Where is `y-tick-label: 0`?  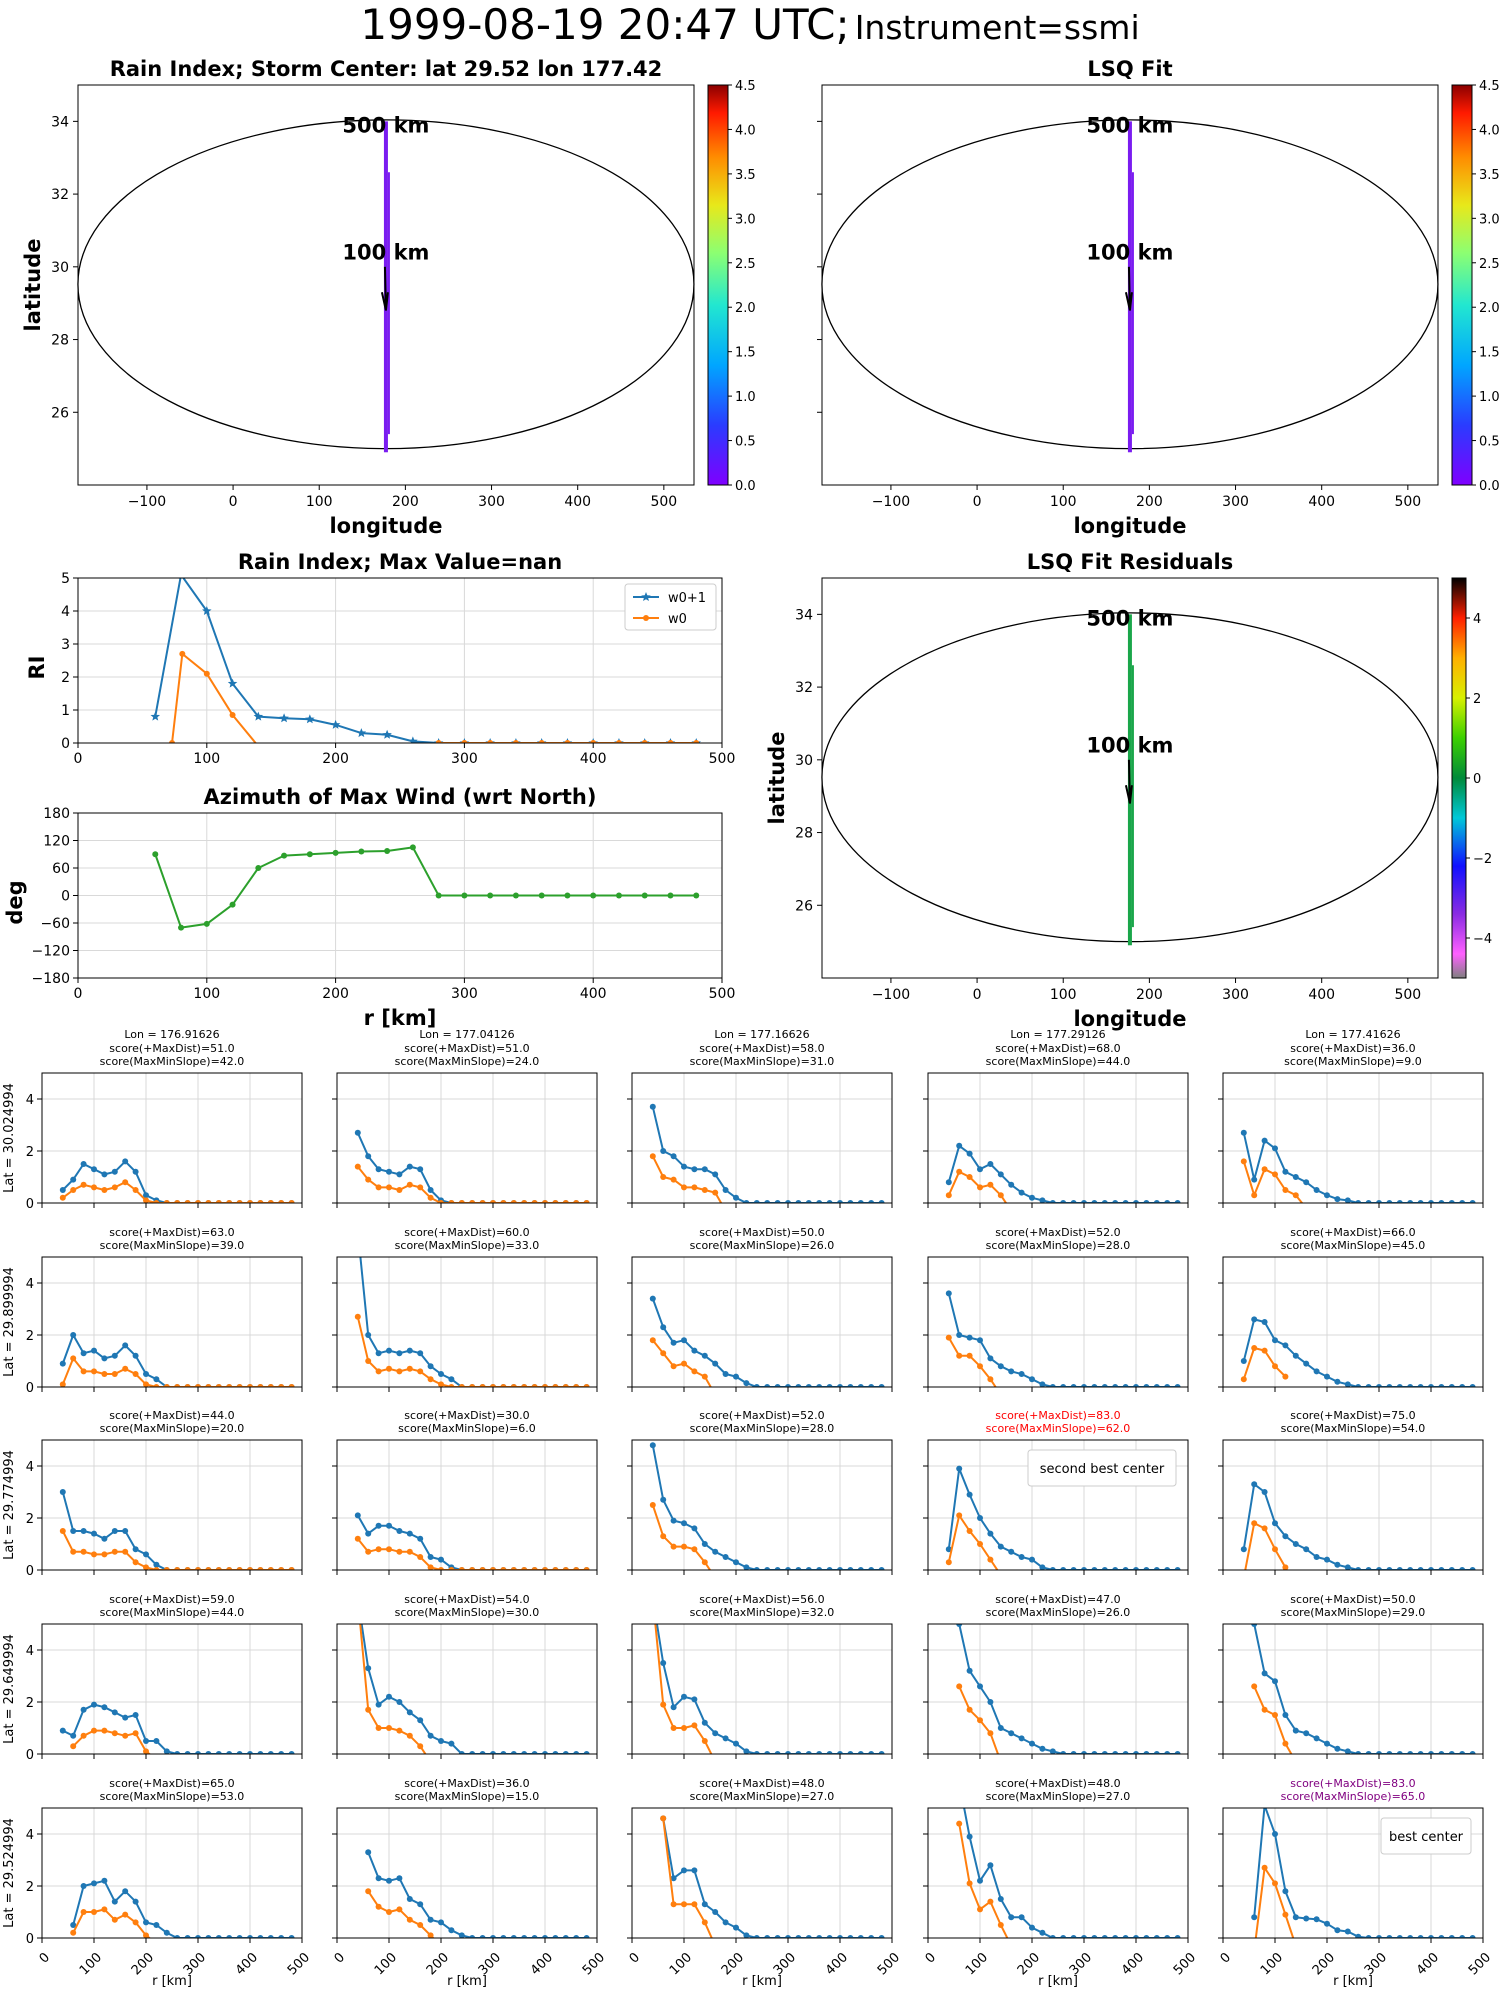
y-tick-label: 0 is located at coordinates (30, 1755).